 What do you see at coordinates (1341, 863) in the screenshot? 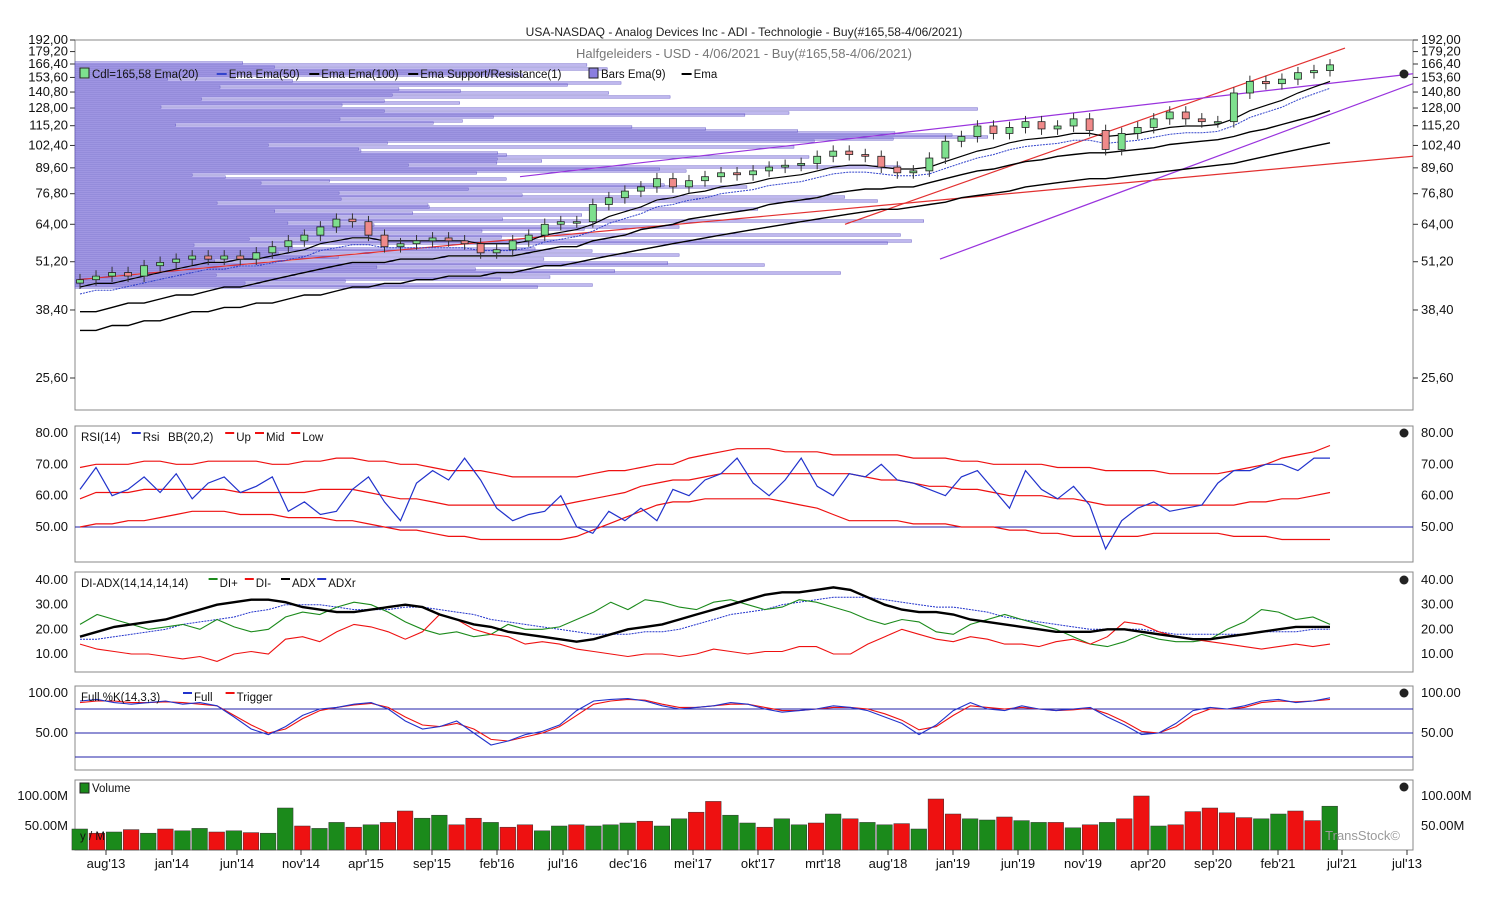
I see `x-tick-label: jul'21` at bounding box center [1341, 863].